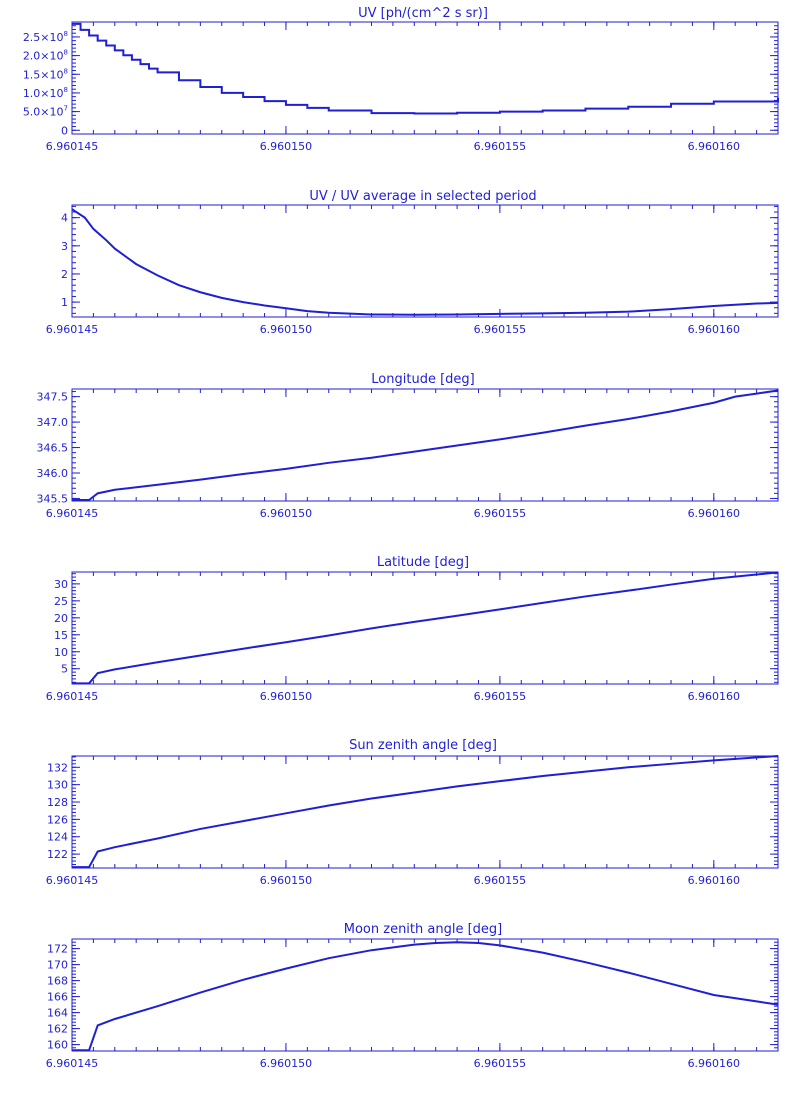 Image resolution: width=800 pixels, height=1100 pixels. Describe the element at coordinates (61, 652) in the screenshot. I see `y-tick-label: 10` at that location.